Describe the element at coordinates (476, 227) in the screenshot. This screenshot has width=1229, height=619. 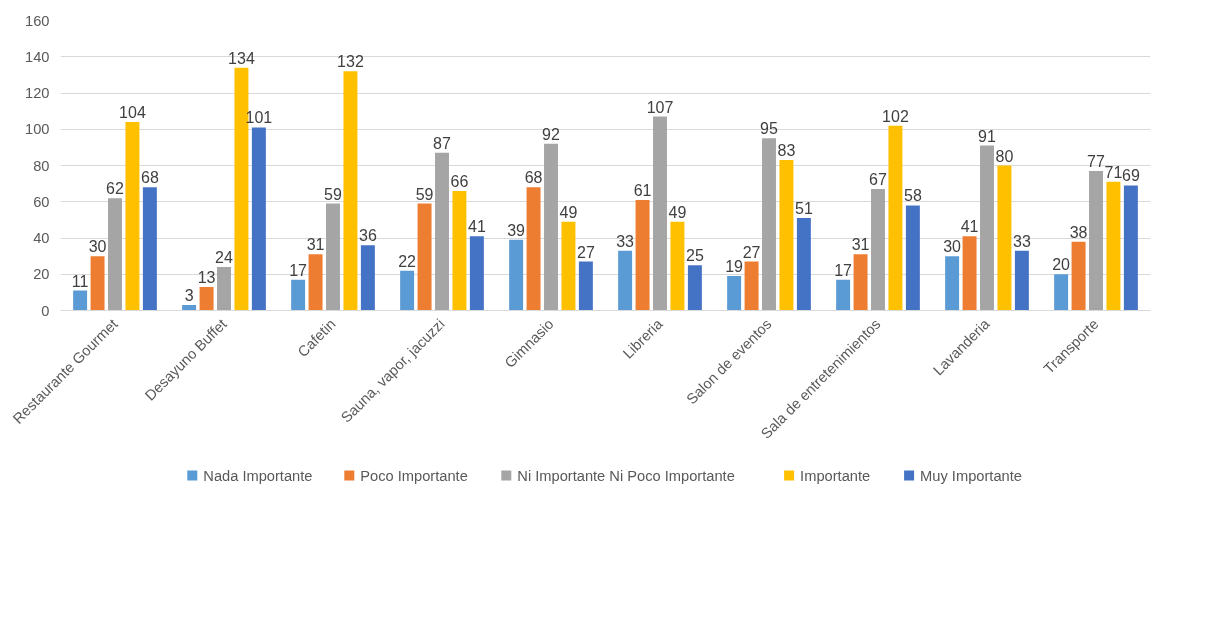
I see `data-label: 41` at that location.